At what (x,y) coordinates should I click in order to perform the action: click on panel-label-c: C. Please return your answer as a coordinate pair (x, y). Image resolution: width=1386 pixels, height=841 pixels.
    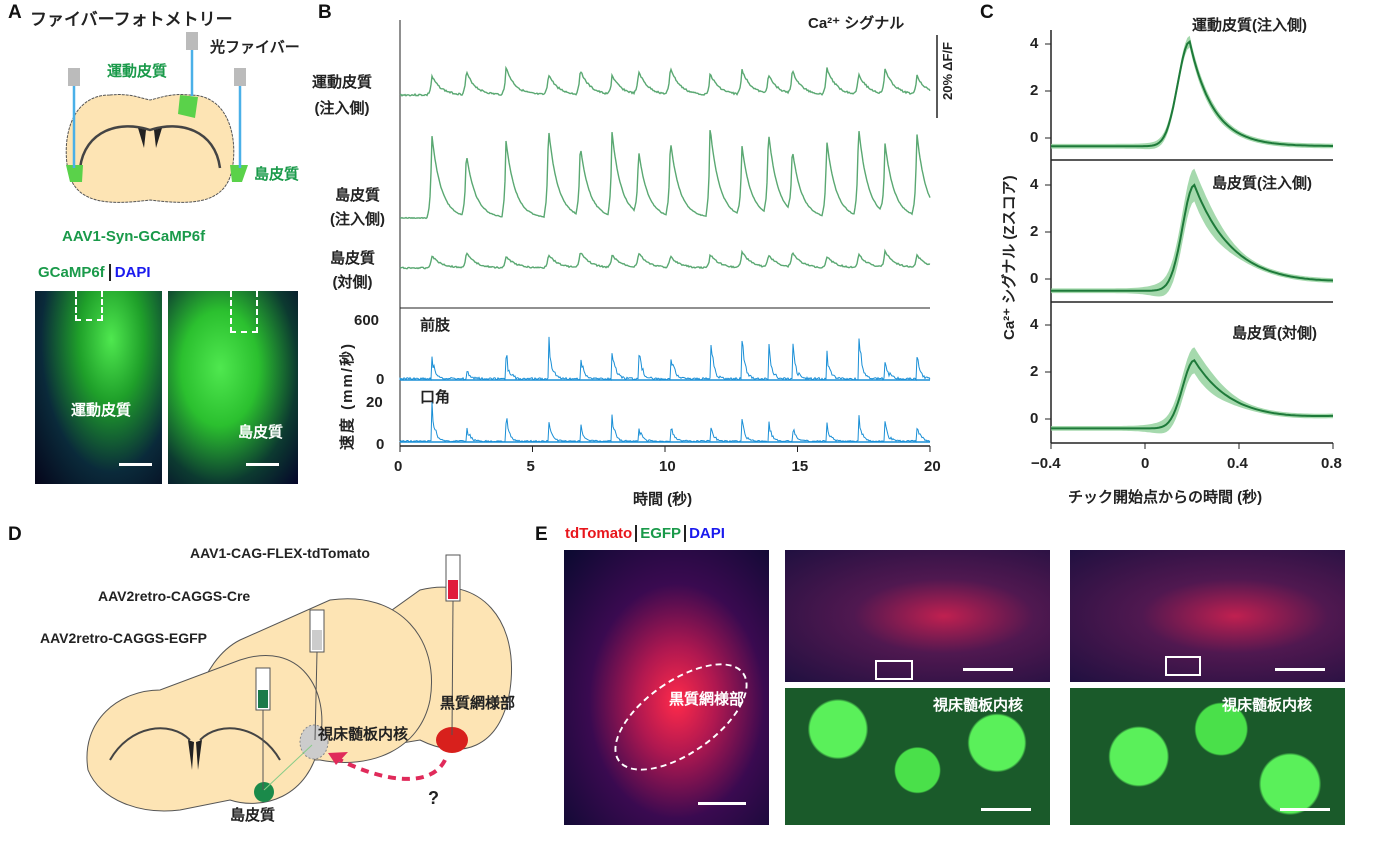
    Looking at the image, I should click on (987, 12).